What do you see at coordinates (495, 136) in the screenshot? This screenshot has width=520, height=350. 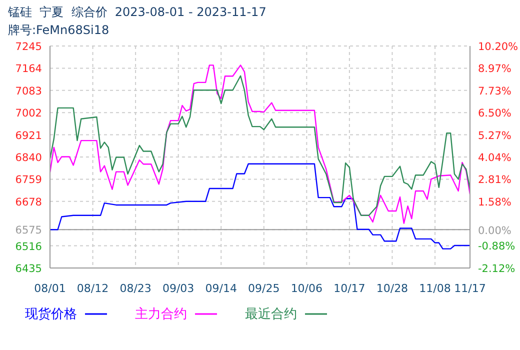 I see `y2-tick-label: 5.27%` at bounding box center [495, 136].